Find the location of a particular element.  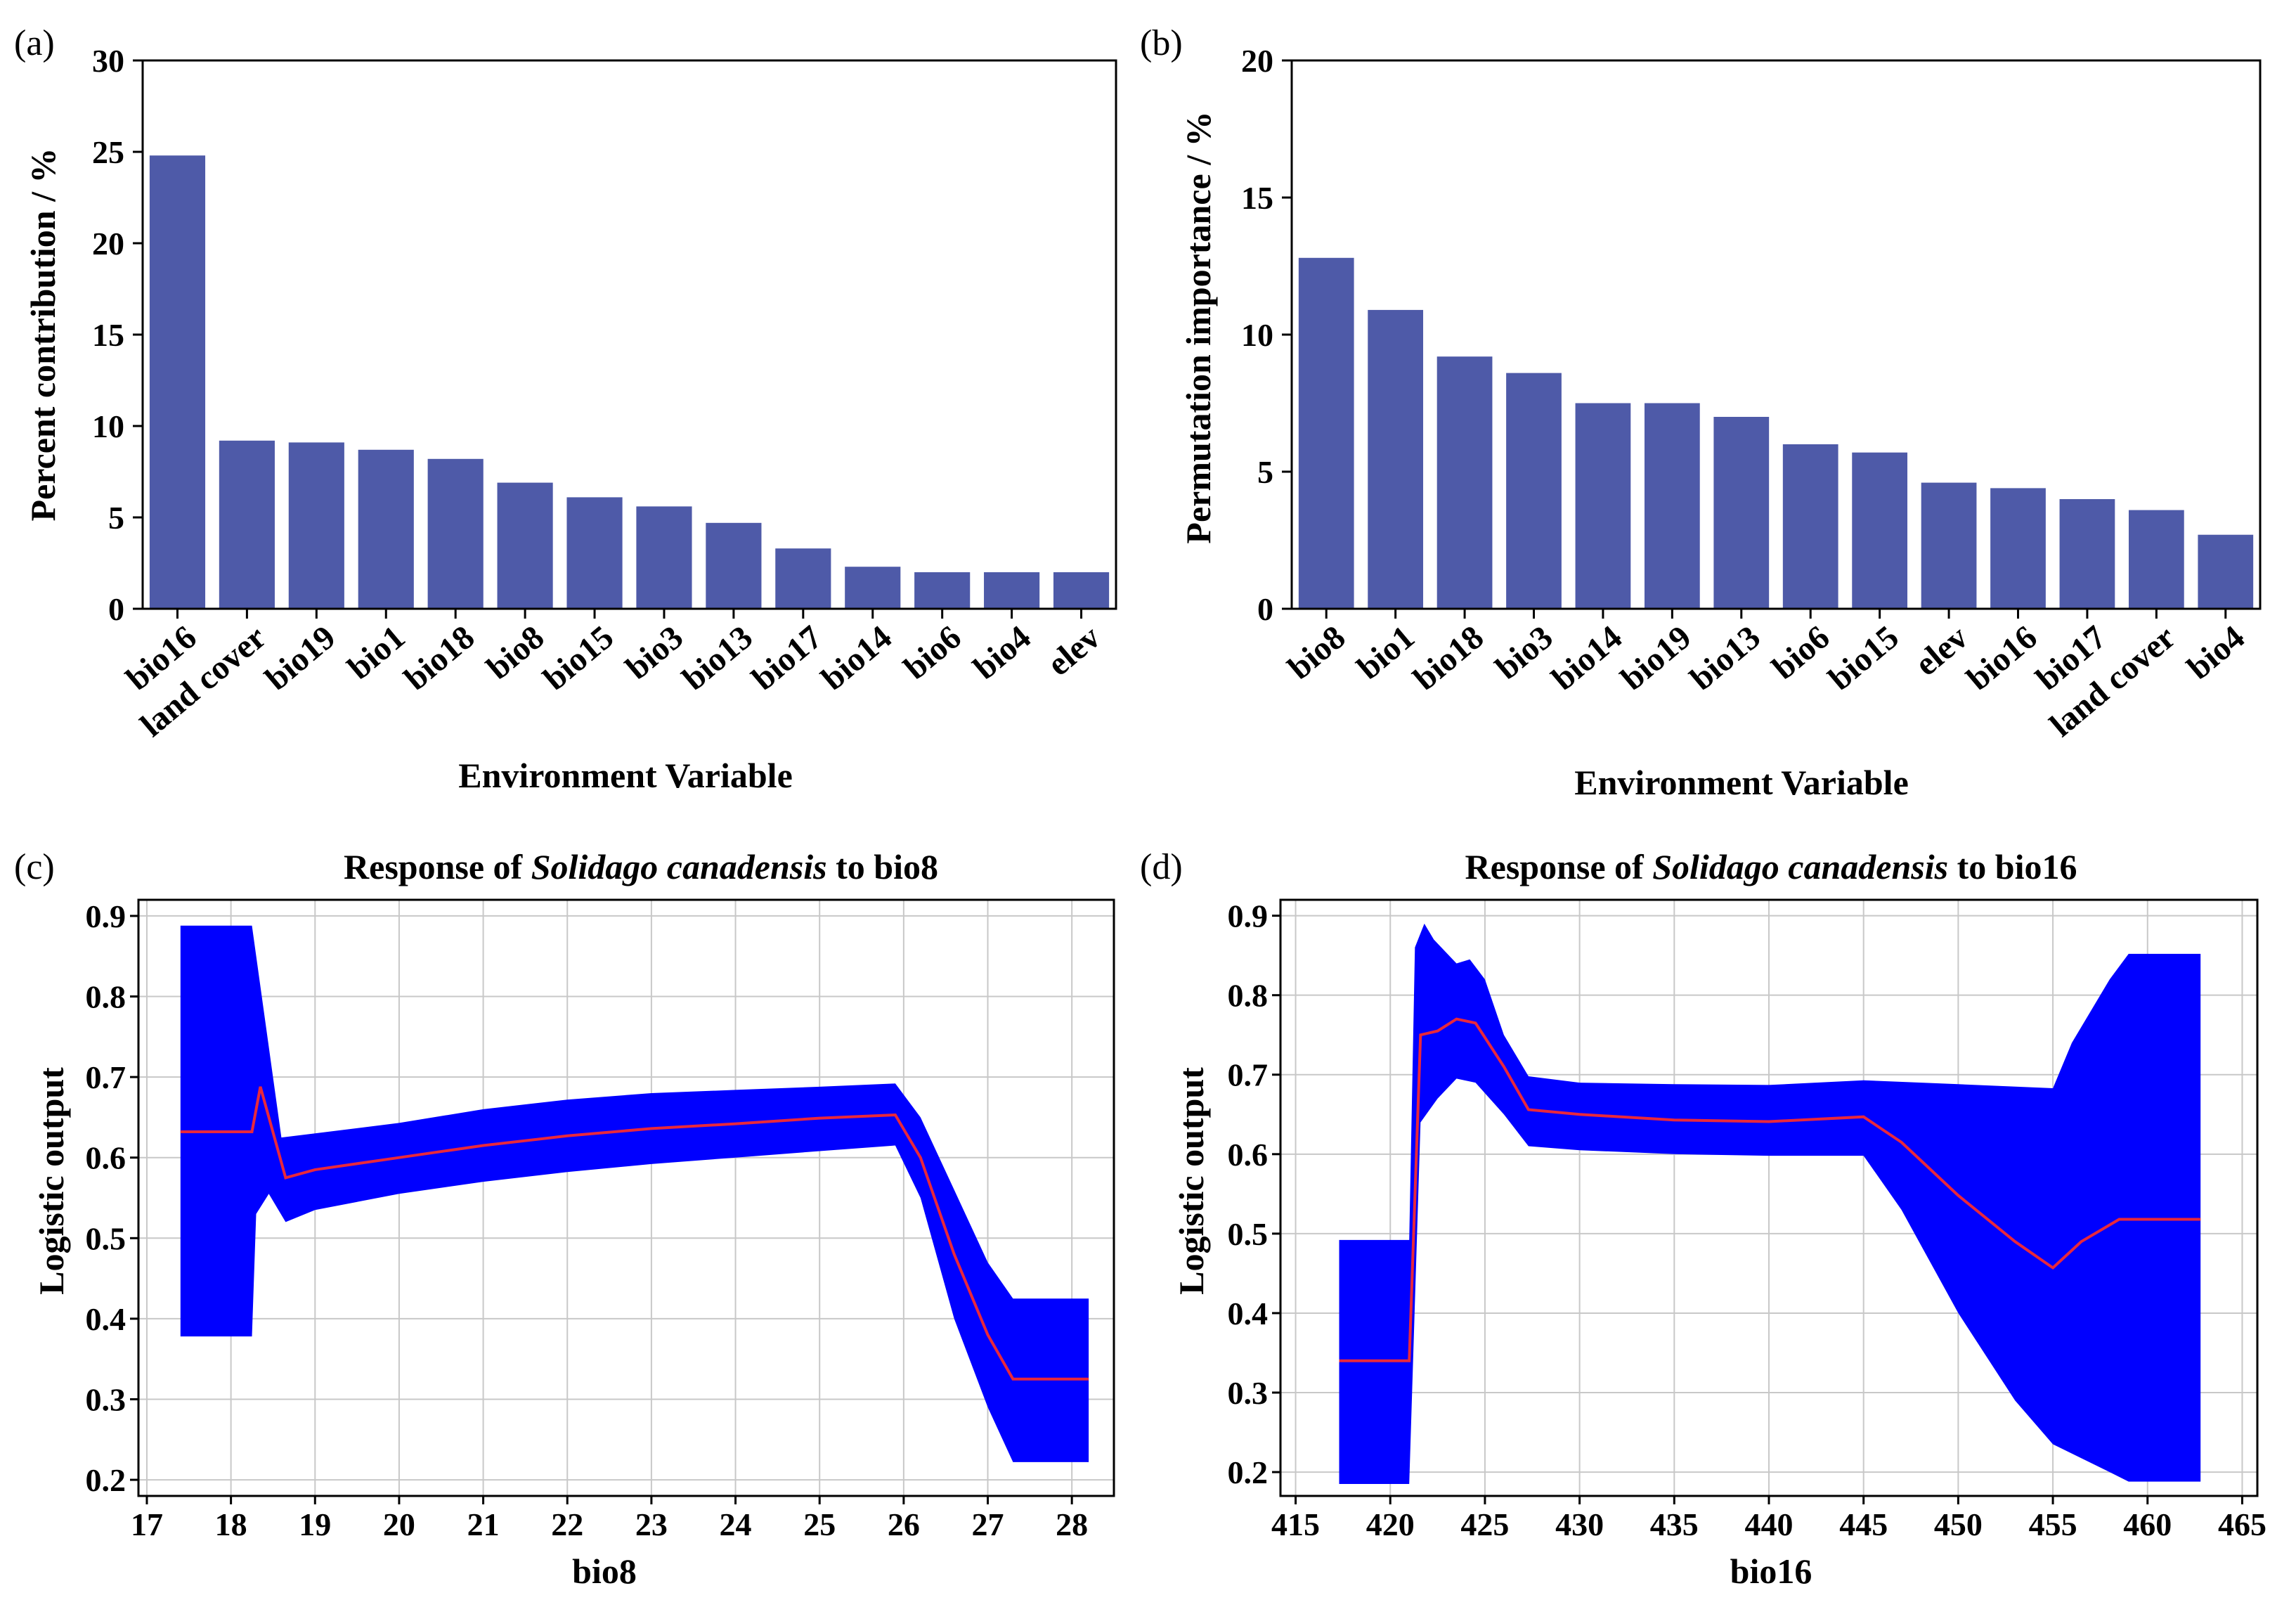

x-axis-ticks: 17 18 19 20 21 22 23 24 25 26 27 28 is located at coordinates (609, 1519).